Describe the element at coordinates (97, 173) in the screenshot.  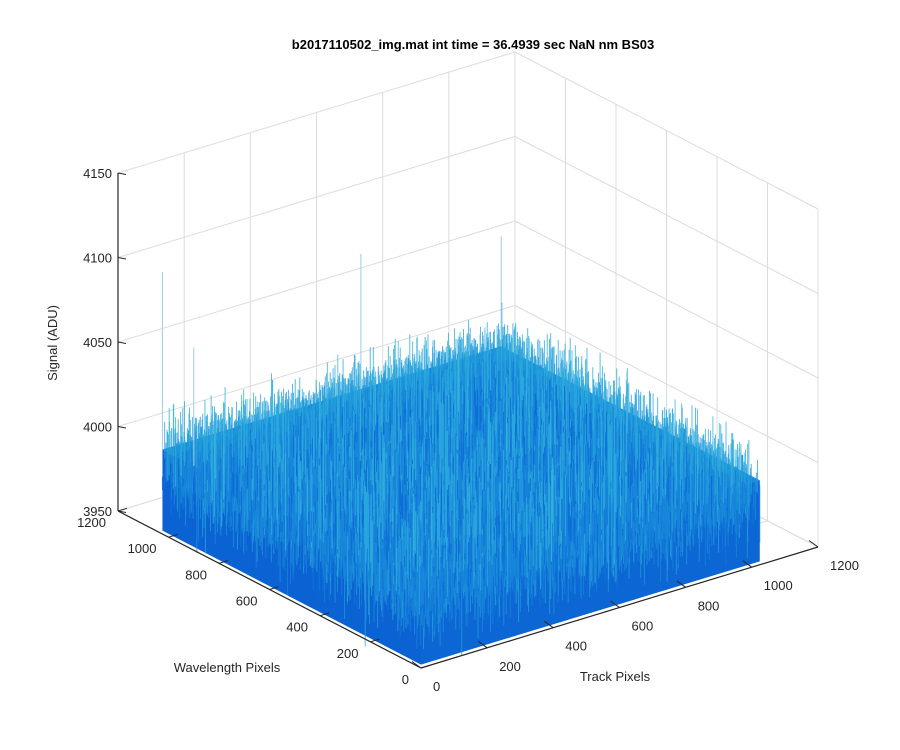
I see `z-tick-label: 4150` at that location.